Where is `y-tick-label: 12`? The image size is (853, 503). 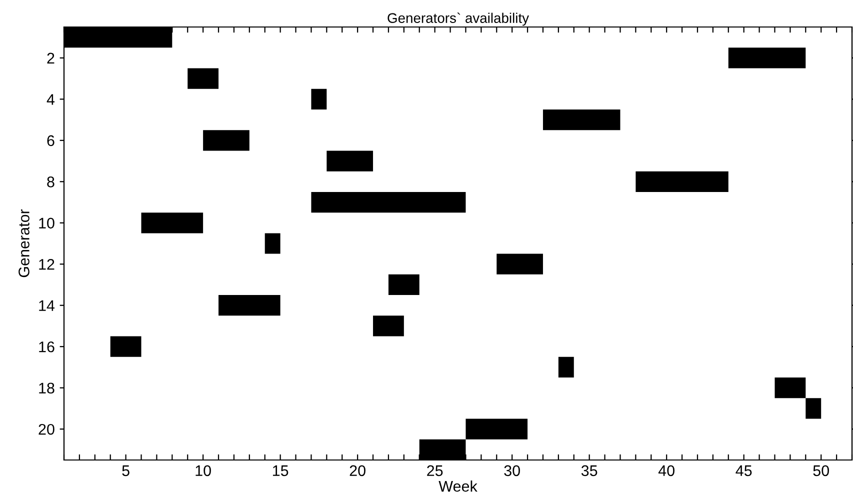
y-tick-label: 12 is located at coordinates (46, 264).